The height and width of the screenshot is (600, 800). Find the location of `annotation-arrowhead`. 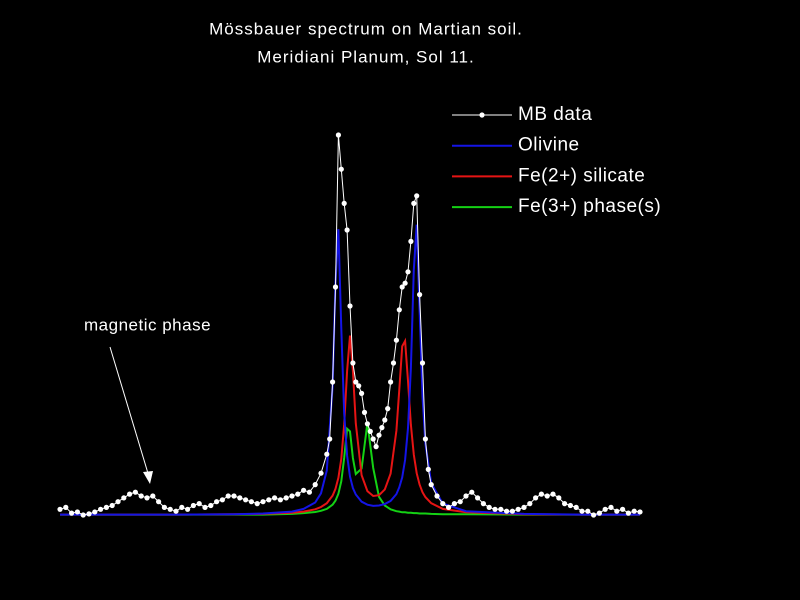

annotation-arrowhead is located at coordinates (148, 477).